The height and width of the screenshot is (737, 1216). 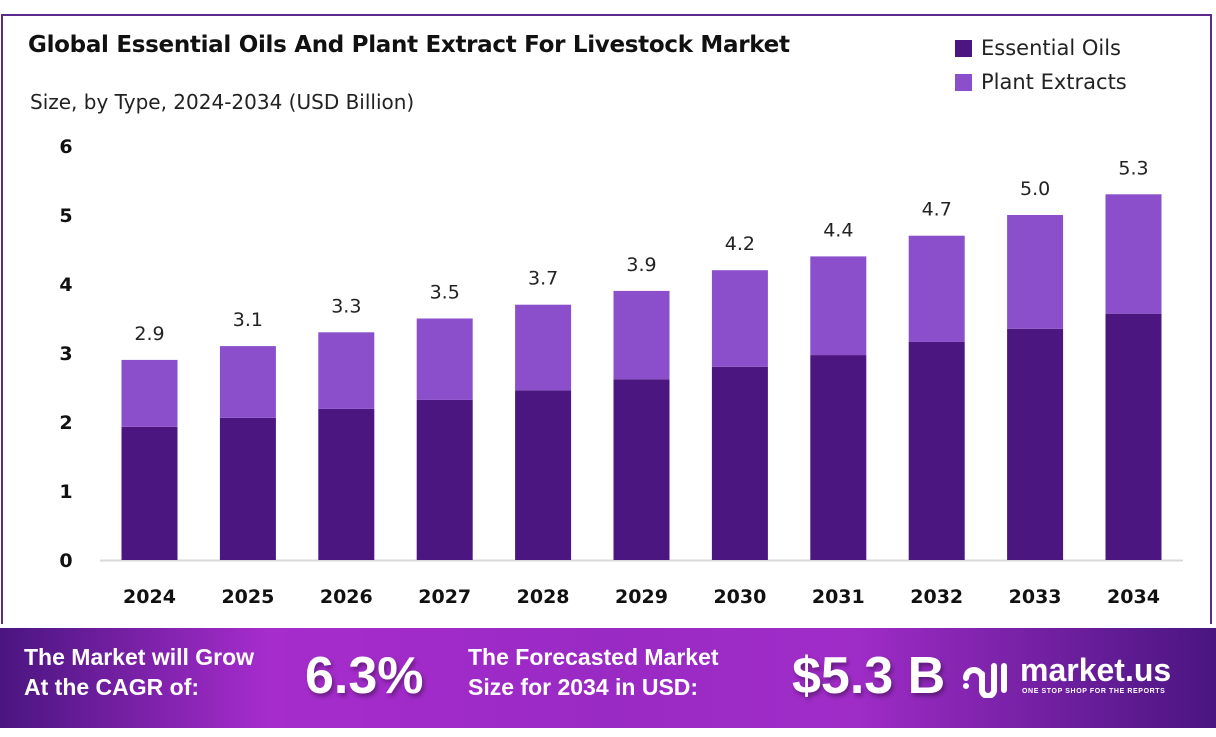 What do you see at coordinates (936, 288) in the screenshot?
I see `bar-plant-extracts-2032` at bounding box center [936, 288].